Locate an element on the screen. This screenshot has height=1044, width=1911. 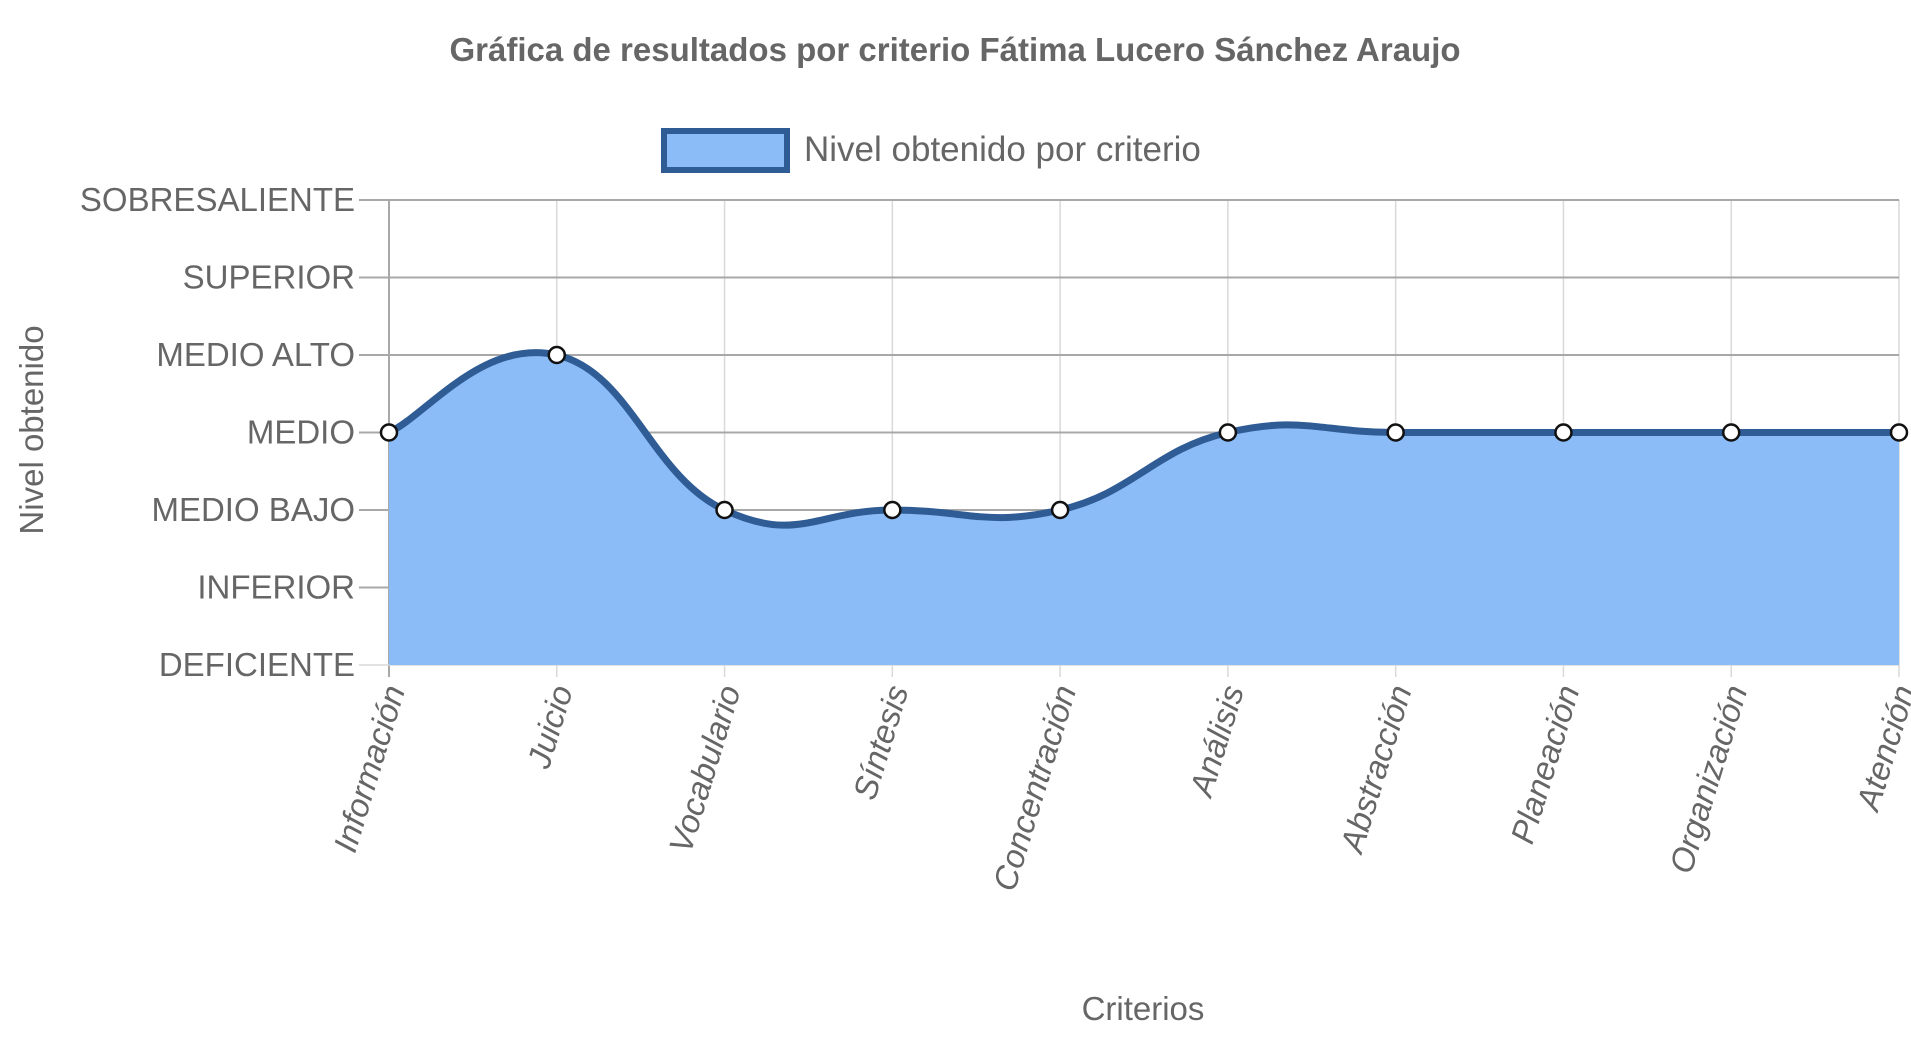
x-tick-label: Vocabulario is located at coordinates (705, 769).